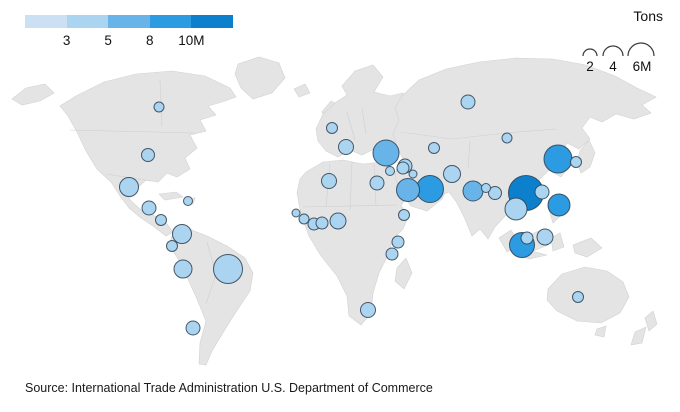 This screenshot has height=412, width=680. I want to click on map-bubble-nigeria, so click(338, 221).